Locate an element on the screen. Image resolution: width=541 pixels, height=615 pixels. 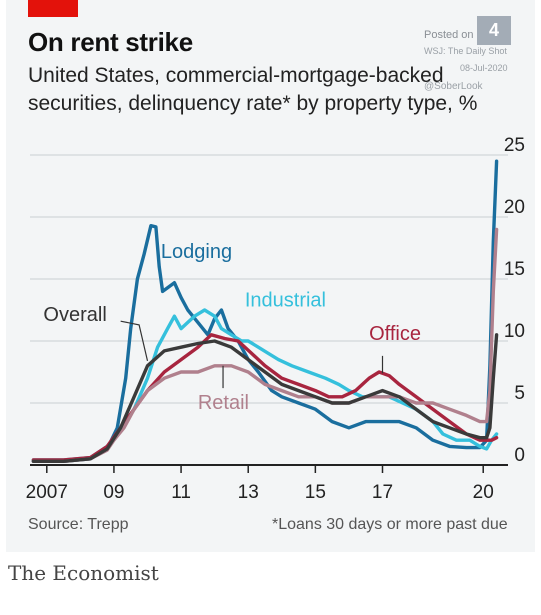
y-axis: 0 5 10 15 20 25 is located at coordinates (514, 300).